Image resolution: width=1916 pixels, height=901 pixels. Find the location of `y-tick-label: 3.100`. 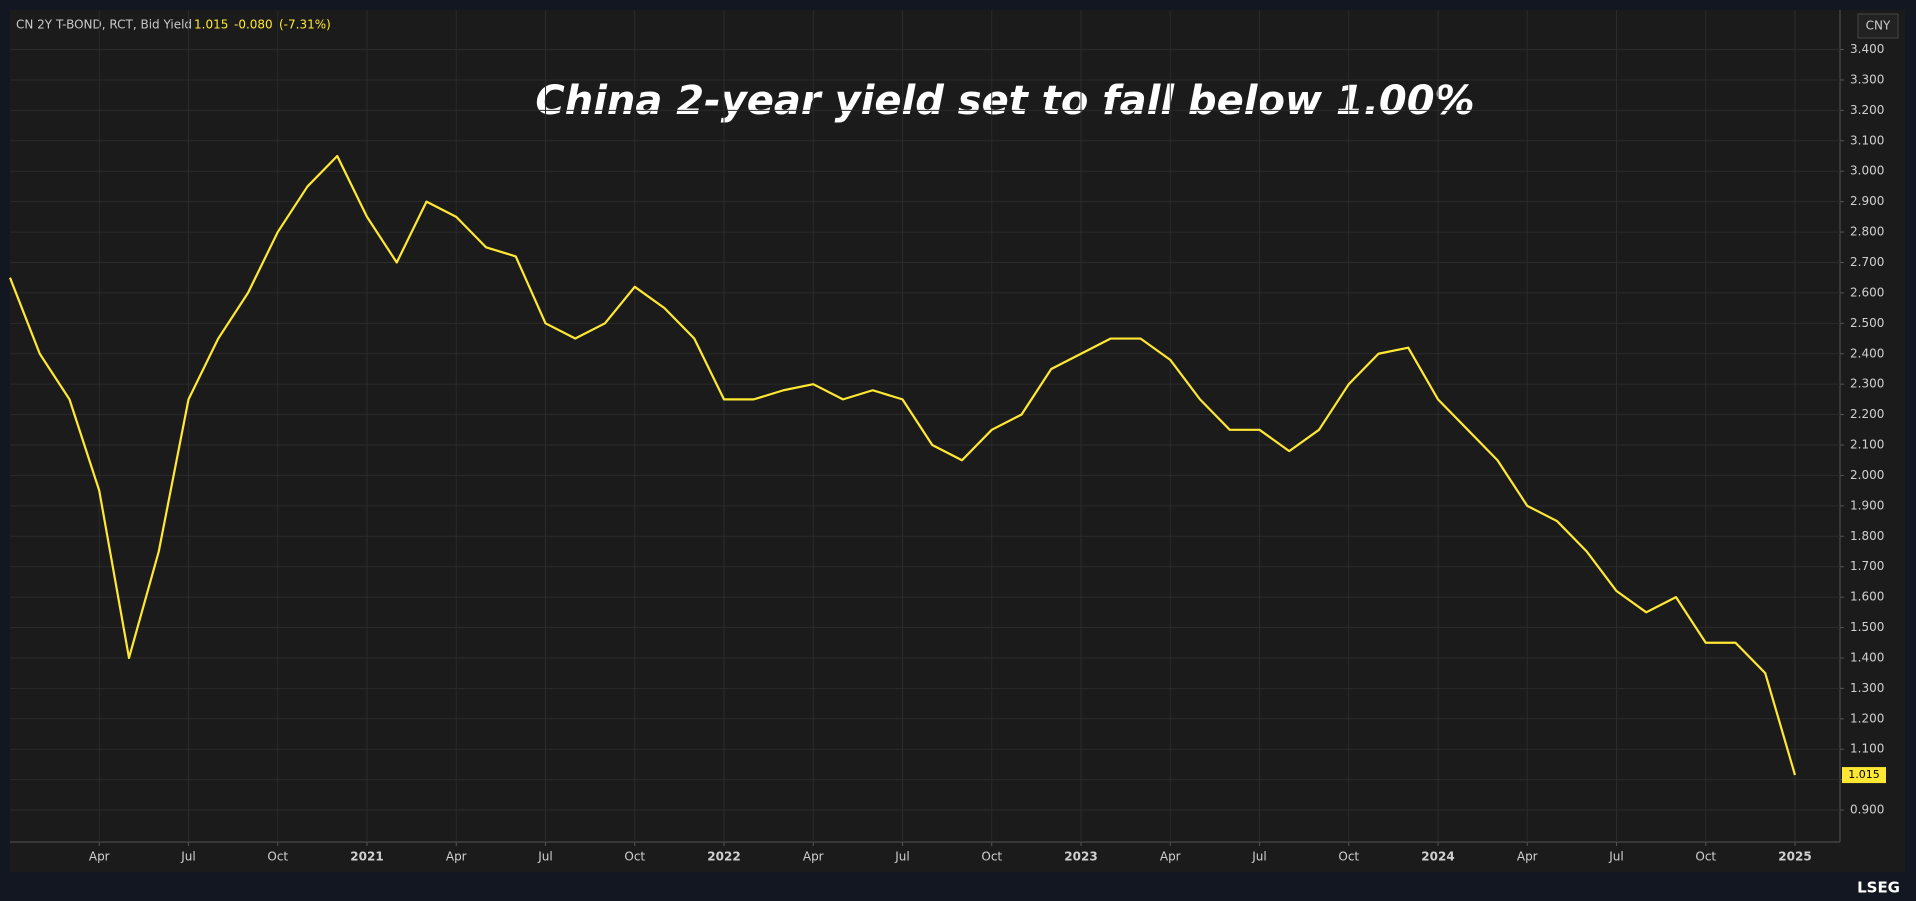

y-tick-label: 3.100 is located at coordinates (1867, 140).